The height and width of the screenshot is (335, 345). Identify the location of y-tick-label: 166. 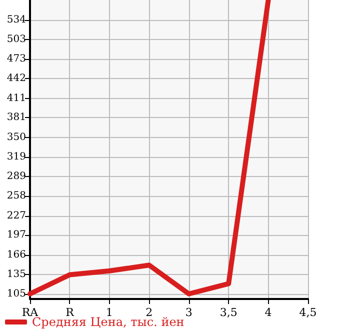
(16, 254).